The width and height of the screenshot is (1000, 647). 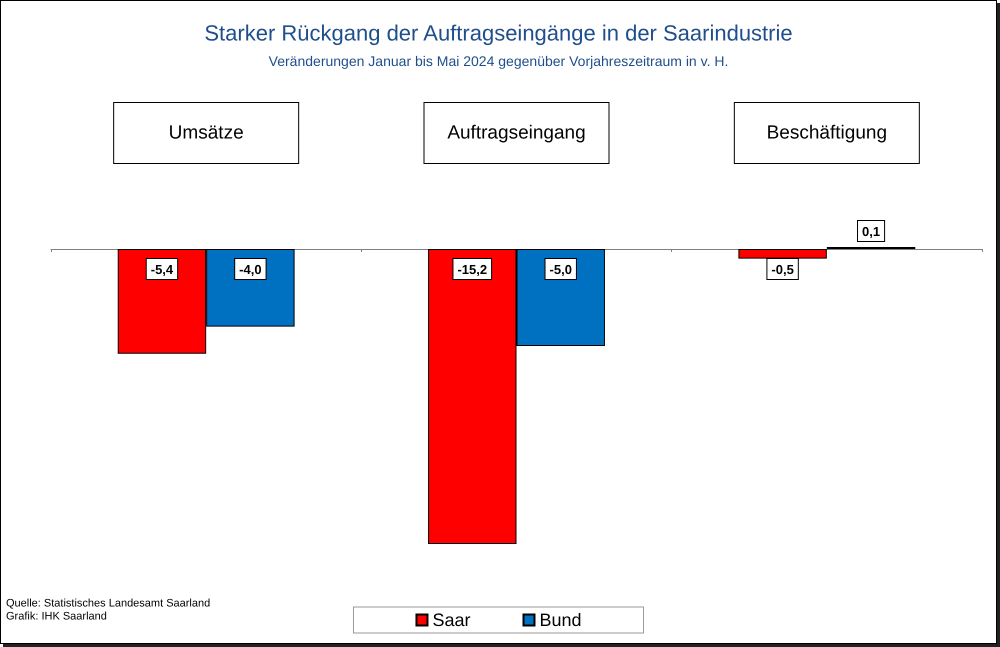 I want to click on text: Grafik: IHK Saarland, so click(x=56, y=616).